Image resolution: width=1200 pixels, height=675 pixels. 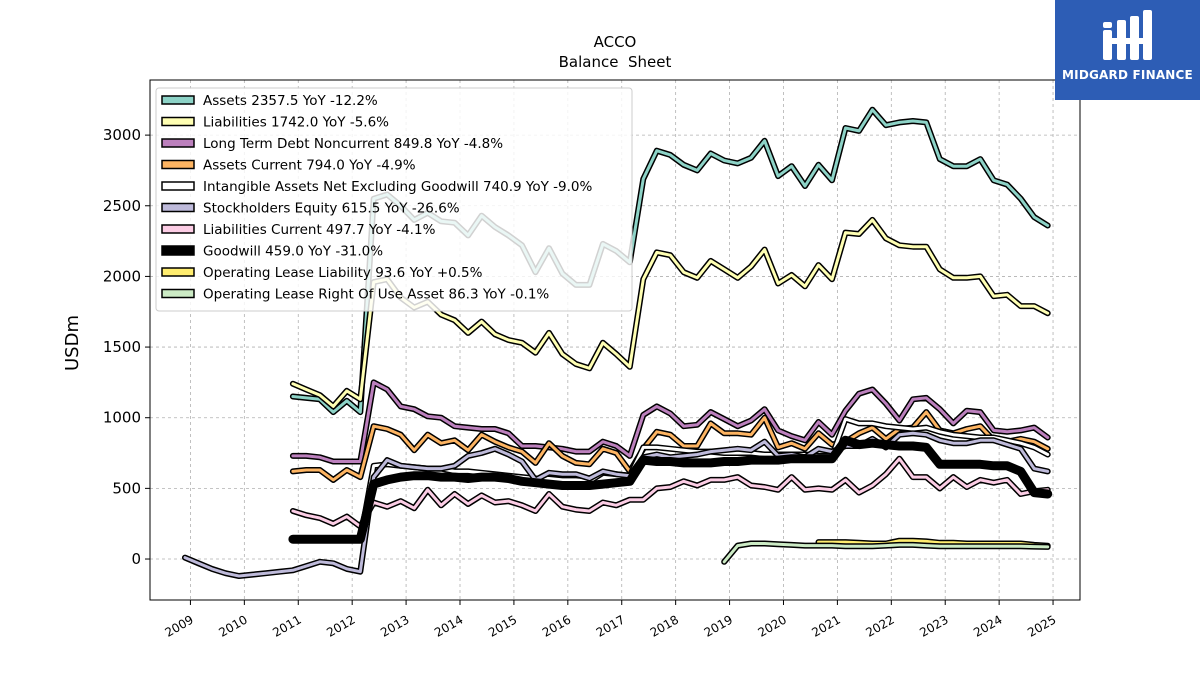 What do you see at coordinates (296, 123) in the screenshot?
I see `legend-label: Liabilities 1742.0 YoY -5.6%` at bounding box center [296, 123].